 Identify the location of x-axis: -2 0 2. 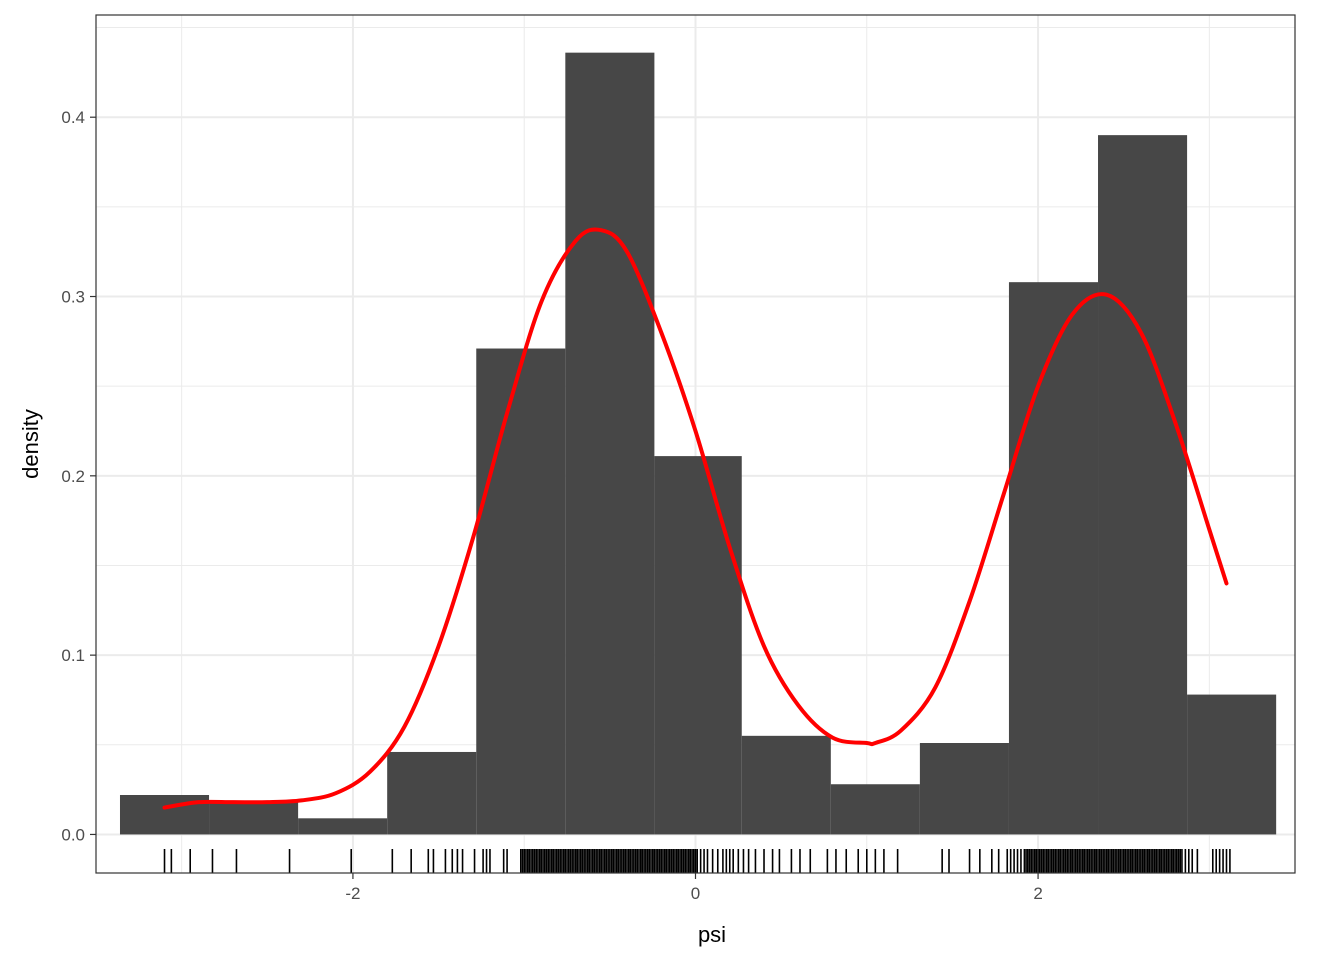
(694, 888).